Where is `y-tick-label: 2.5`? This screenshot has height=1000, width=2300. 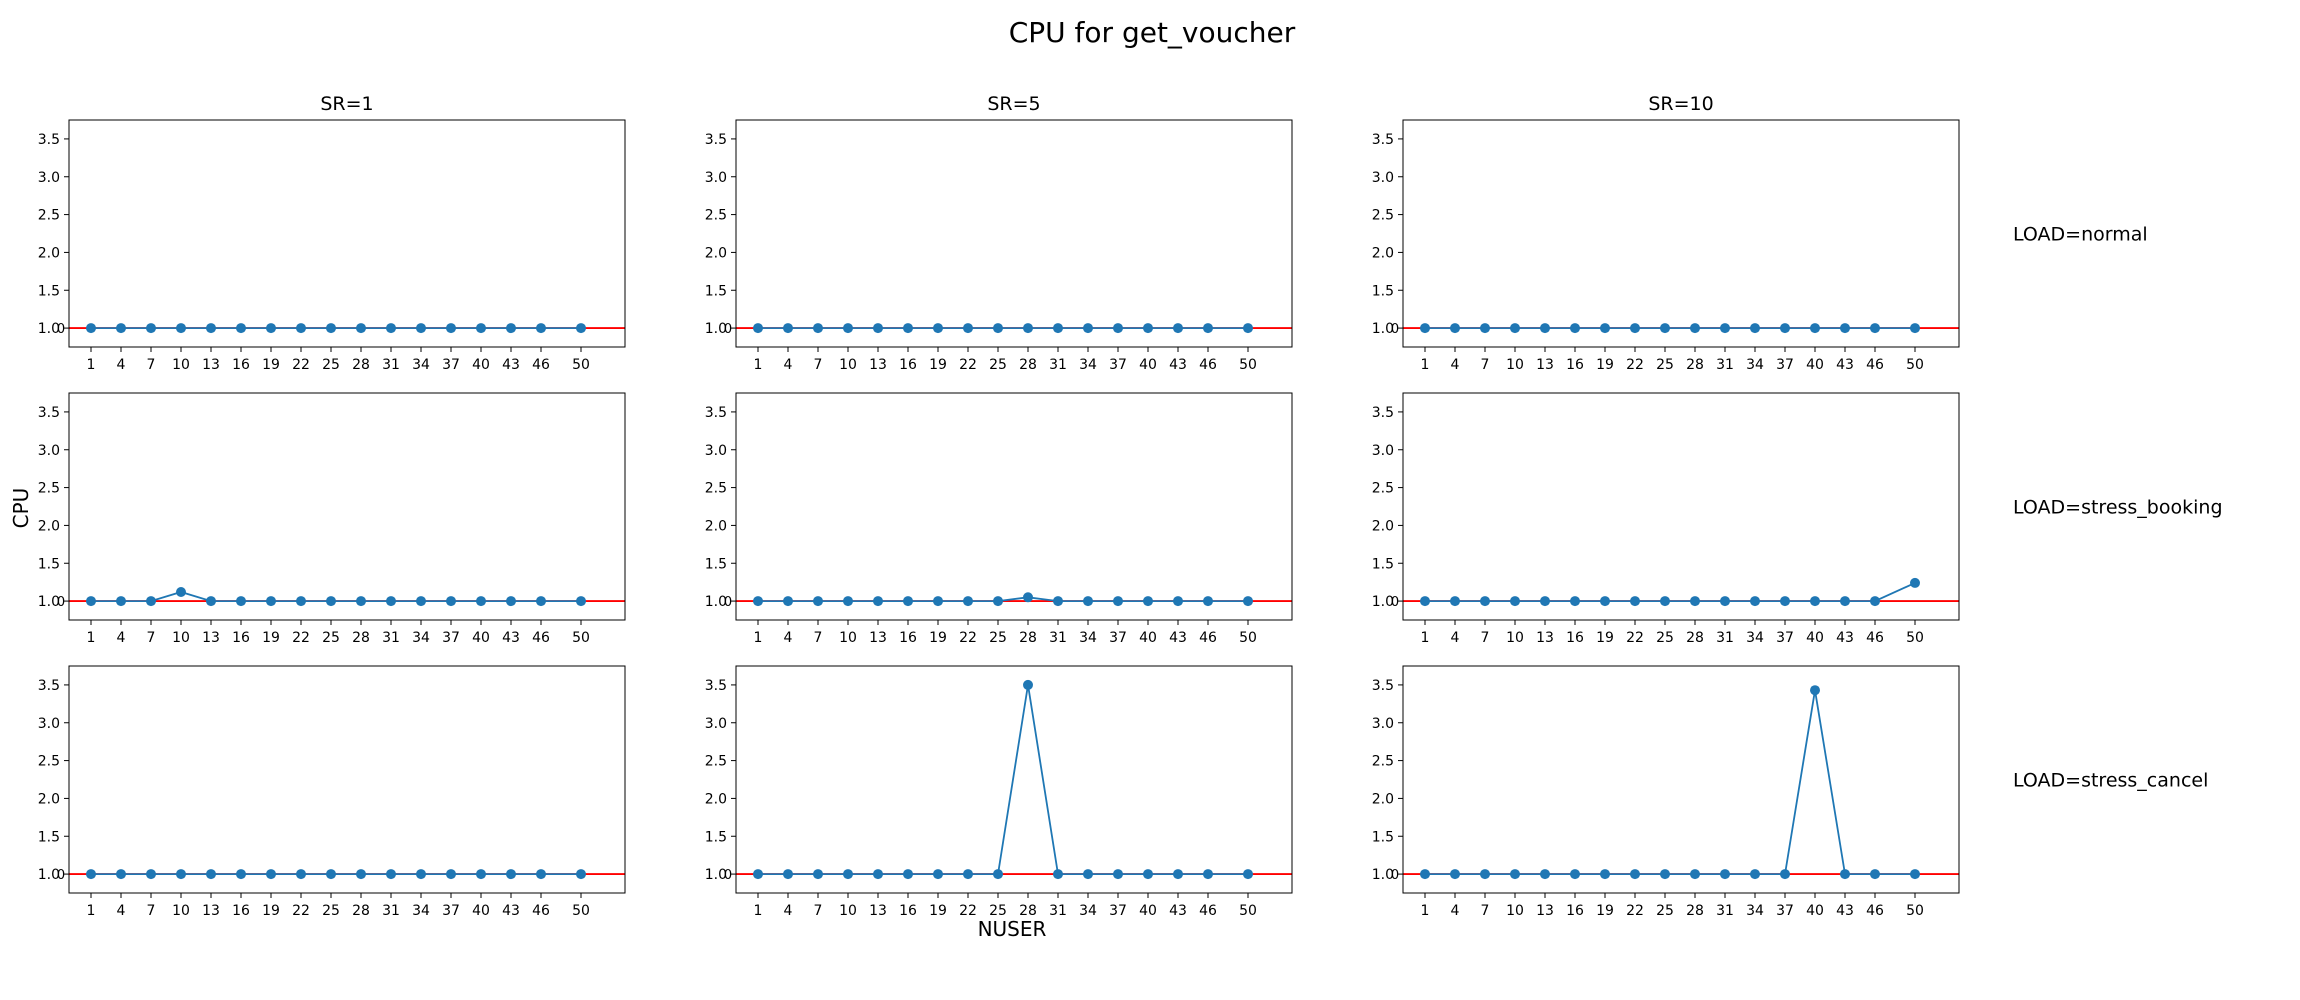 y-tick-label: 2.5 is located at coordinates (49, 216).